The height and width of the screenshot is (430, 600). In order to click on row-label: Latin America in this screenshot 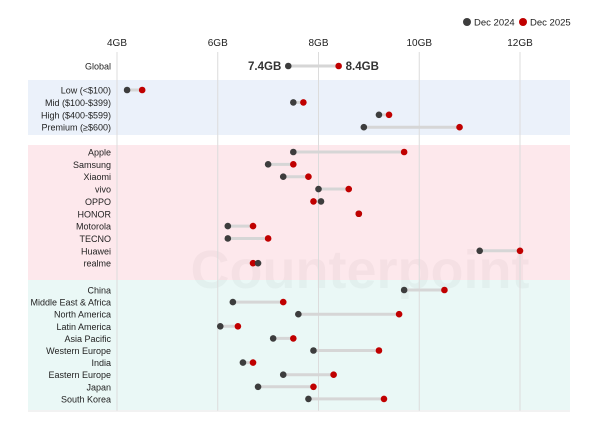, I will do `click(83, 327)`.